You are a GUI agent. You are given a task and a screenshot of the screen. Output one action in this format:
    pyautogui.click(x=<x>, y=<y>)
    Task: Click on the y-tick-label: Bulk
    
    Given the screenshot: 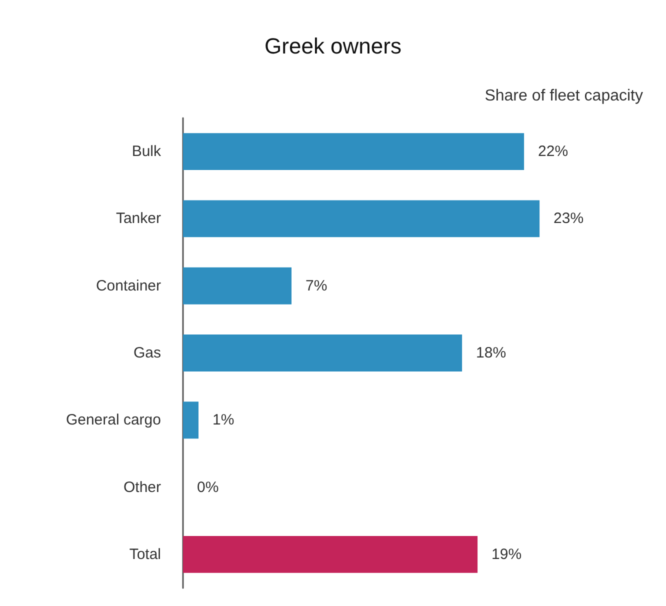 What is the action you would take?
    pyautogui.click(x=147, y=151)
    